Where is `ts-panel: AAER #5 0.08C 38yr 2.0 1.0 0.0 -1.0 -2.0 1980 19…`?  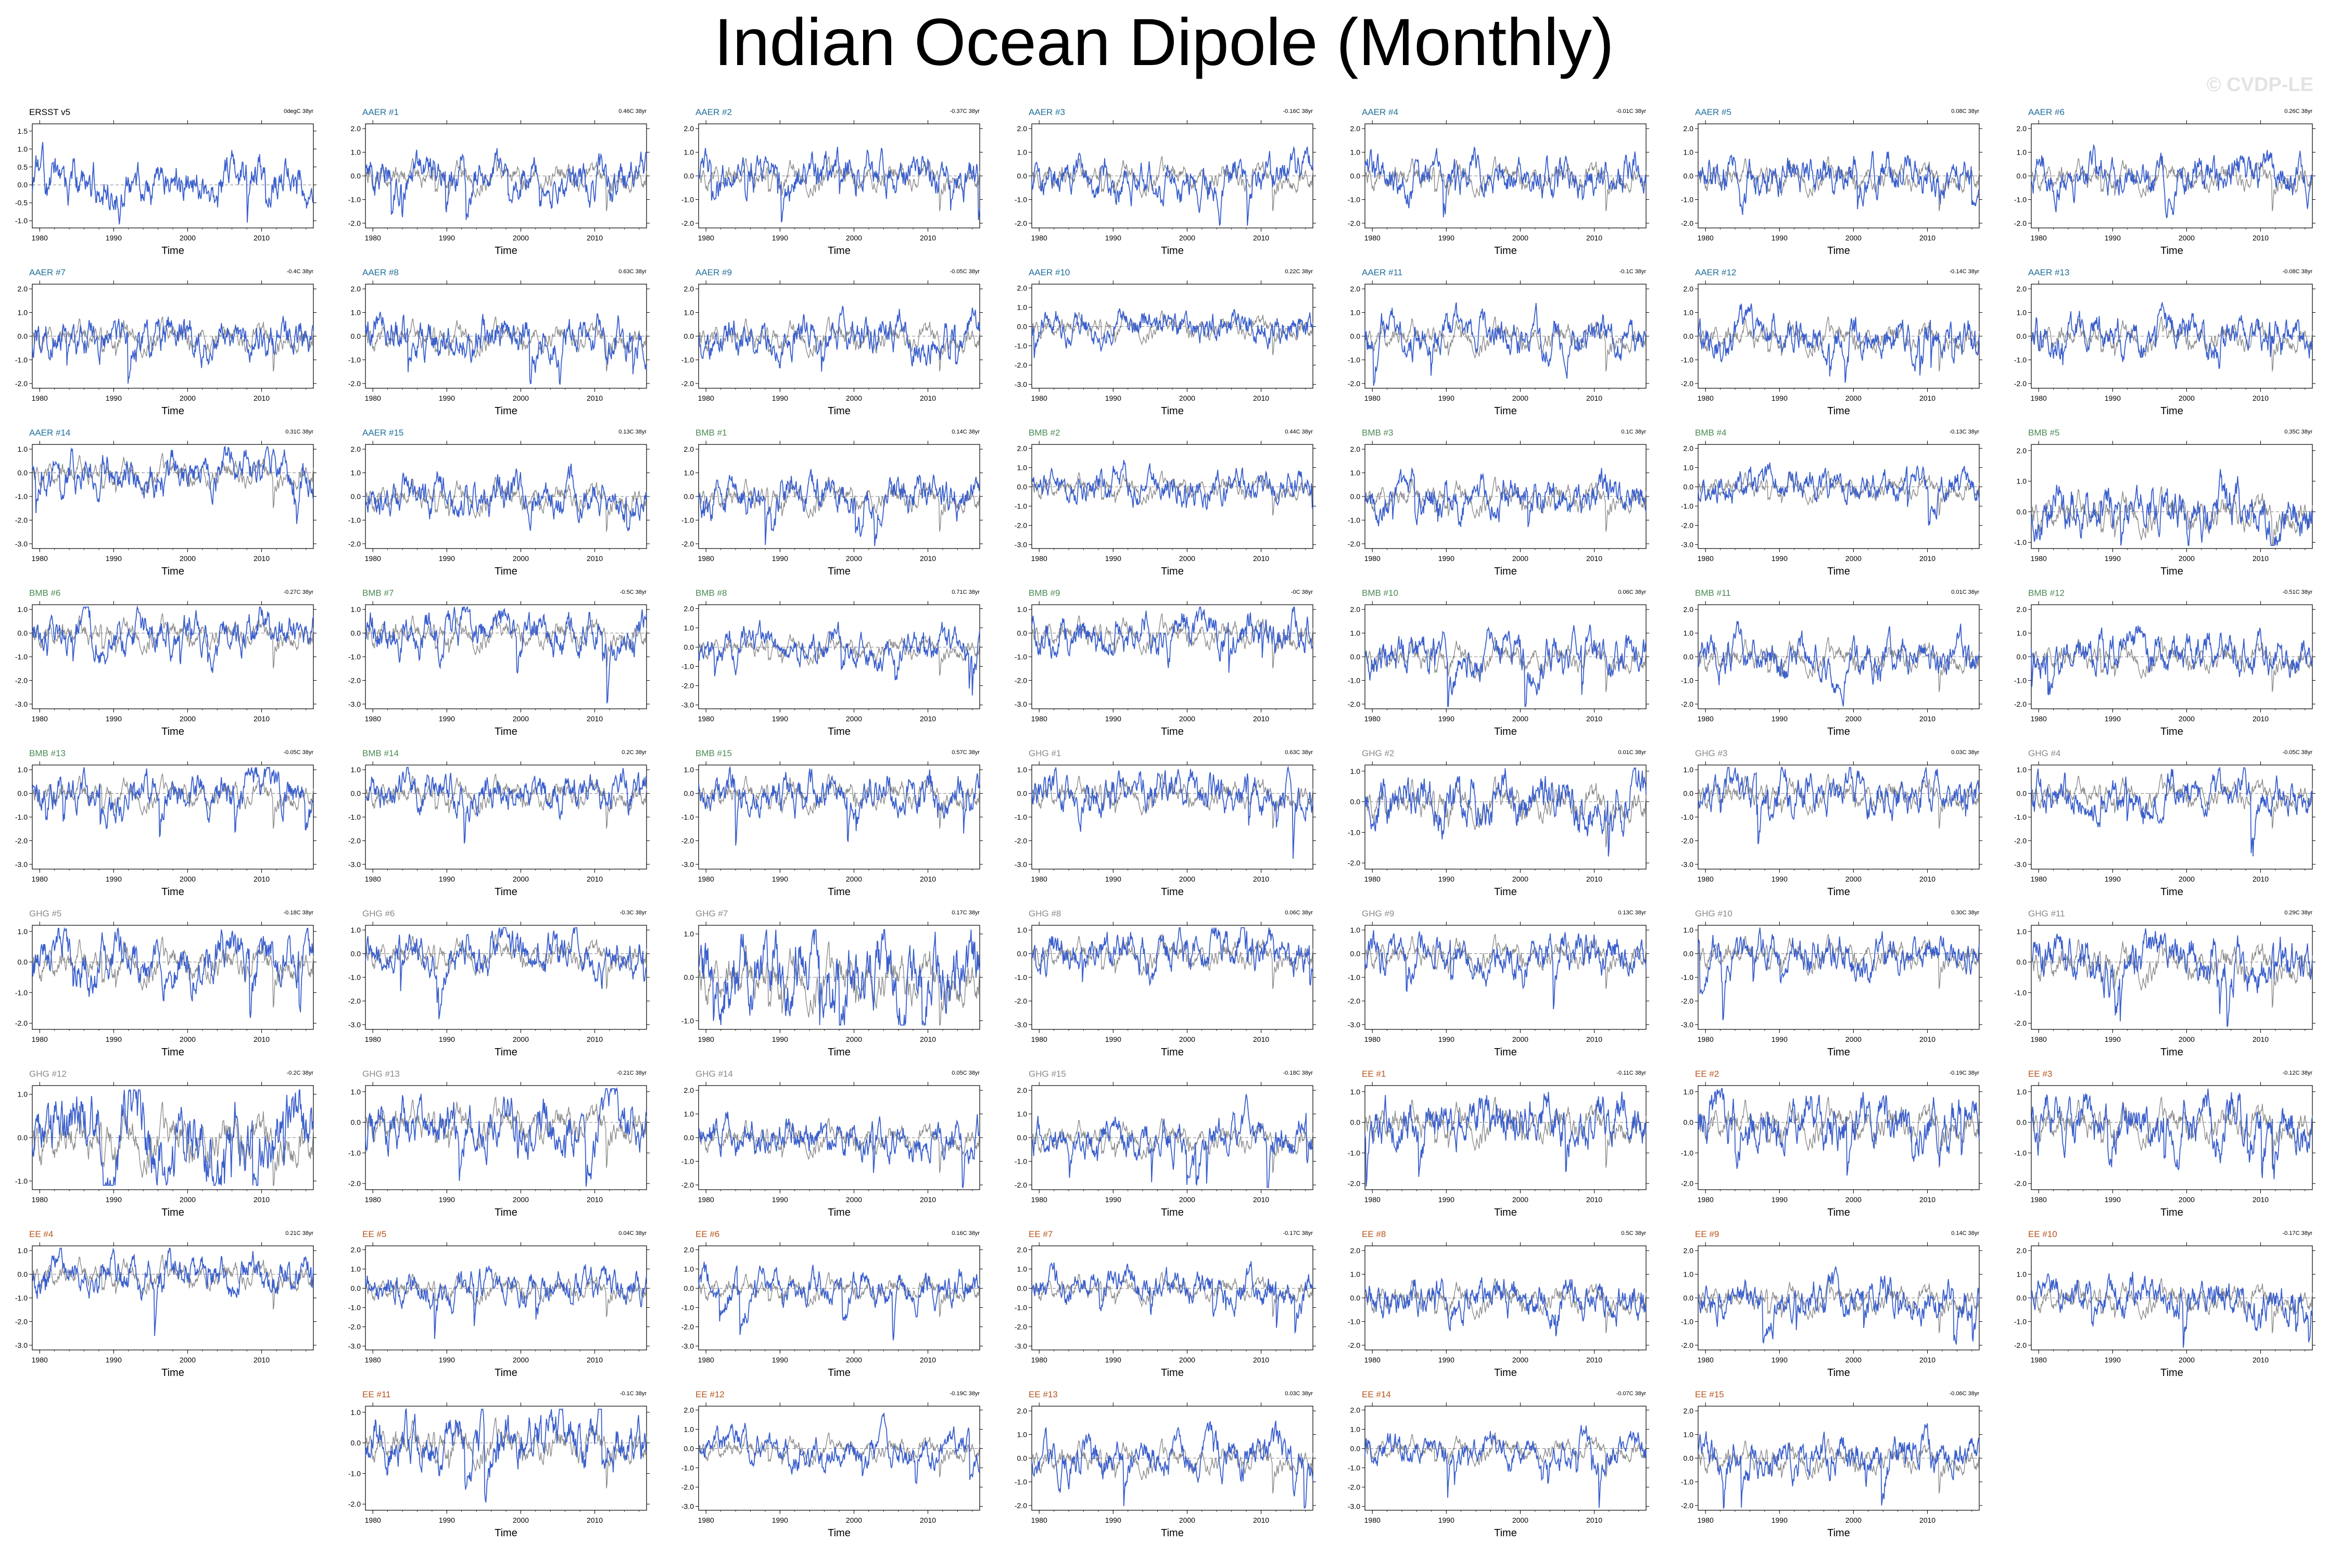 ts-panel: AAER #5 0.08C 38yr 2.0 1.0 0.0 -1.0 -2.0 1980 19… is located at coordinates (1850, 187).